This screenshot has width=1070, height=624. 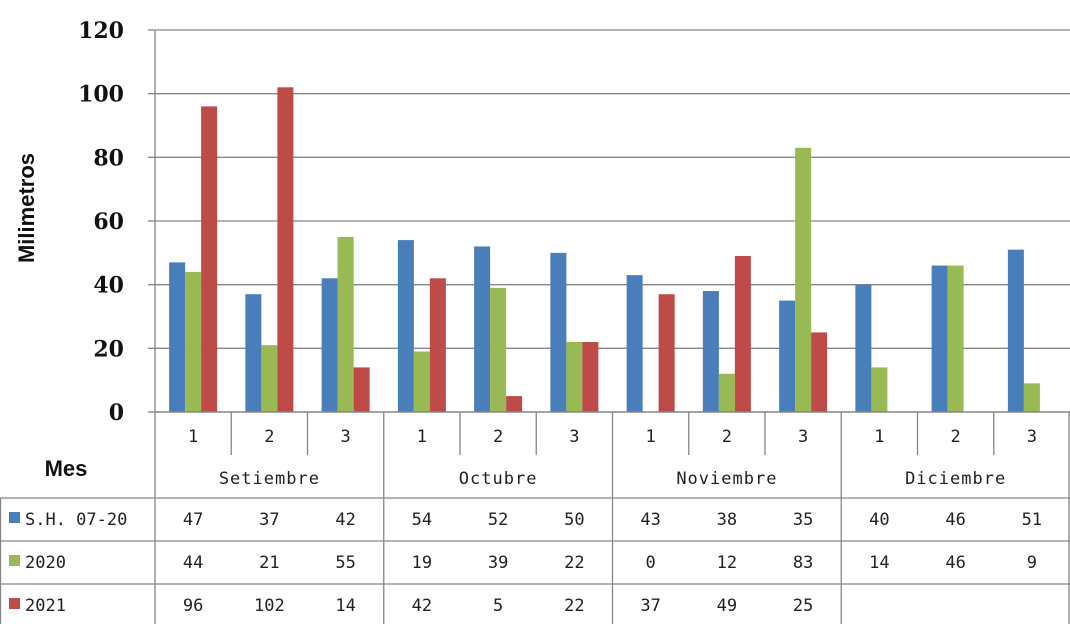 What do you see at coordinates (269, 606) in the screenshot?
I see `table-cell: 102` at bounding box center [269, 606].